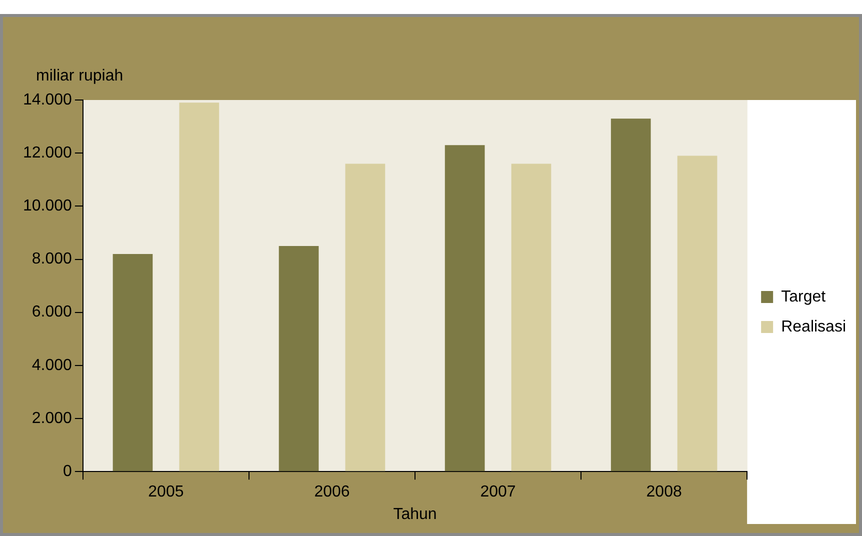  What do you see at coordinates (415, 514) in the screenshot?
I see `x-axis-title: Tahun` at bounding box center [415, 514].